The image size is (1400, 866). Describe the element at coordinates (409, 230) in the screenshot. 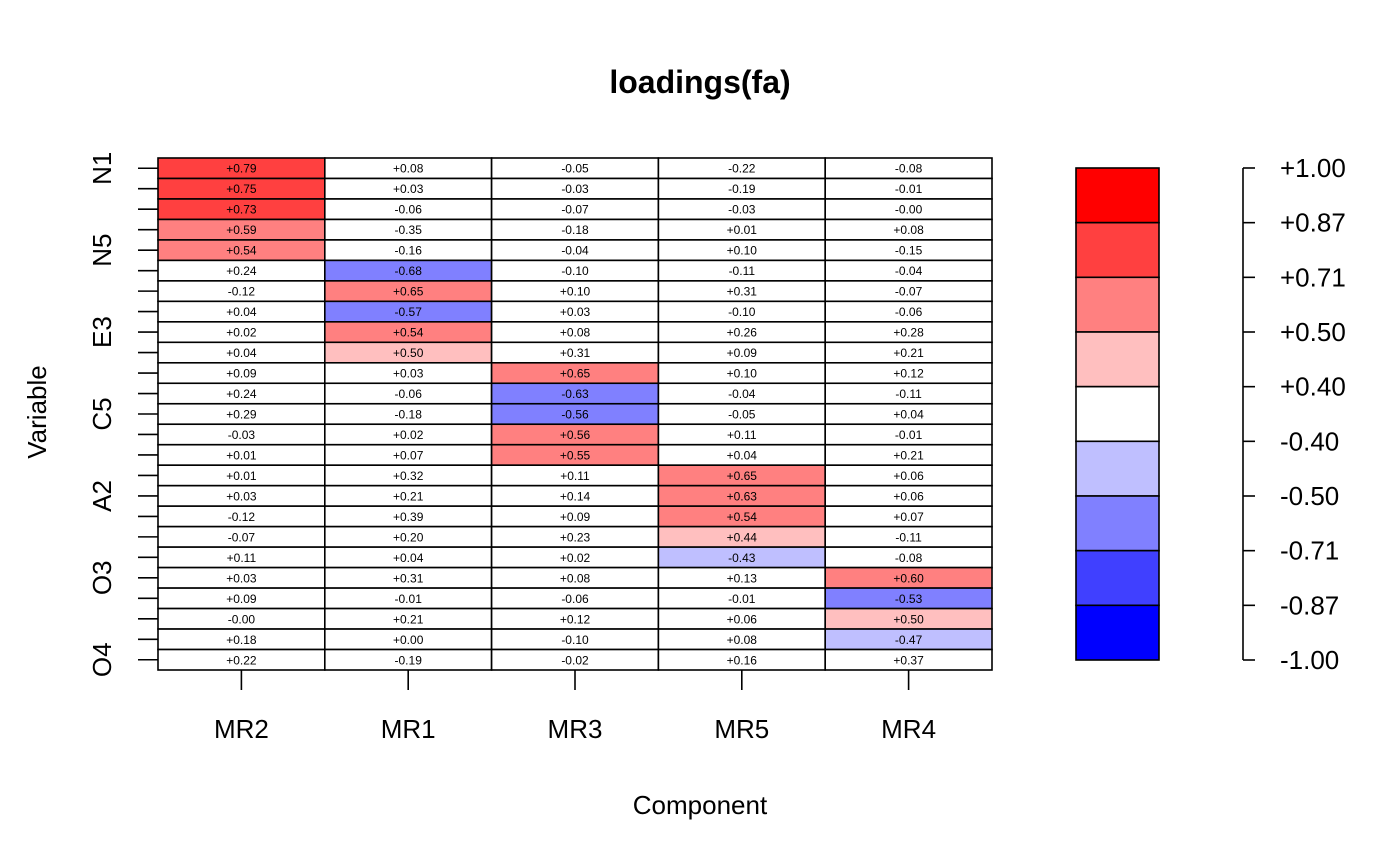

I see `cell-value-label: -0.35` at that location.